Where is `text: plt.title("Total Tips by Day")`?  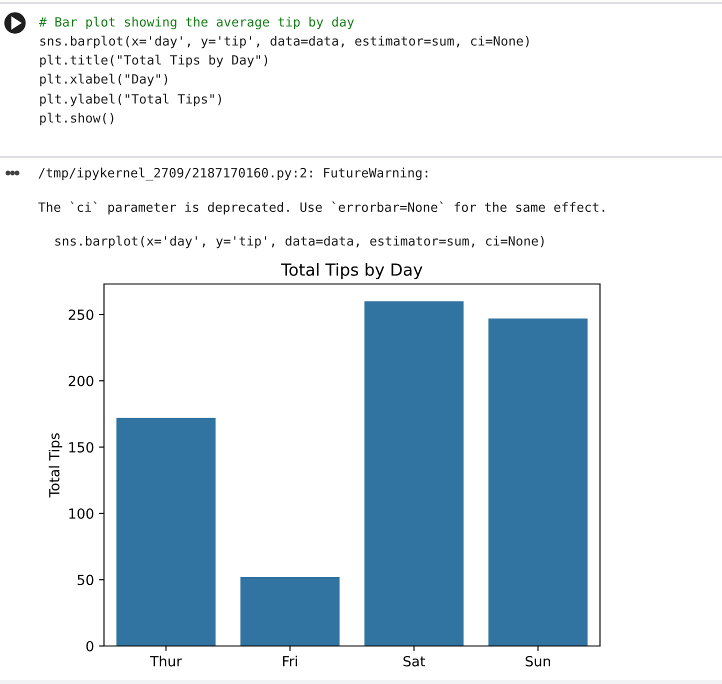 text: plt.title("Total Tips by Day") is located at coordinates (154, 61).